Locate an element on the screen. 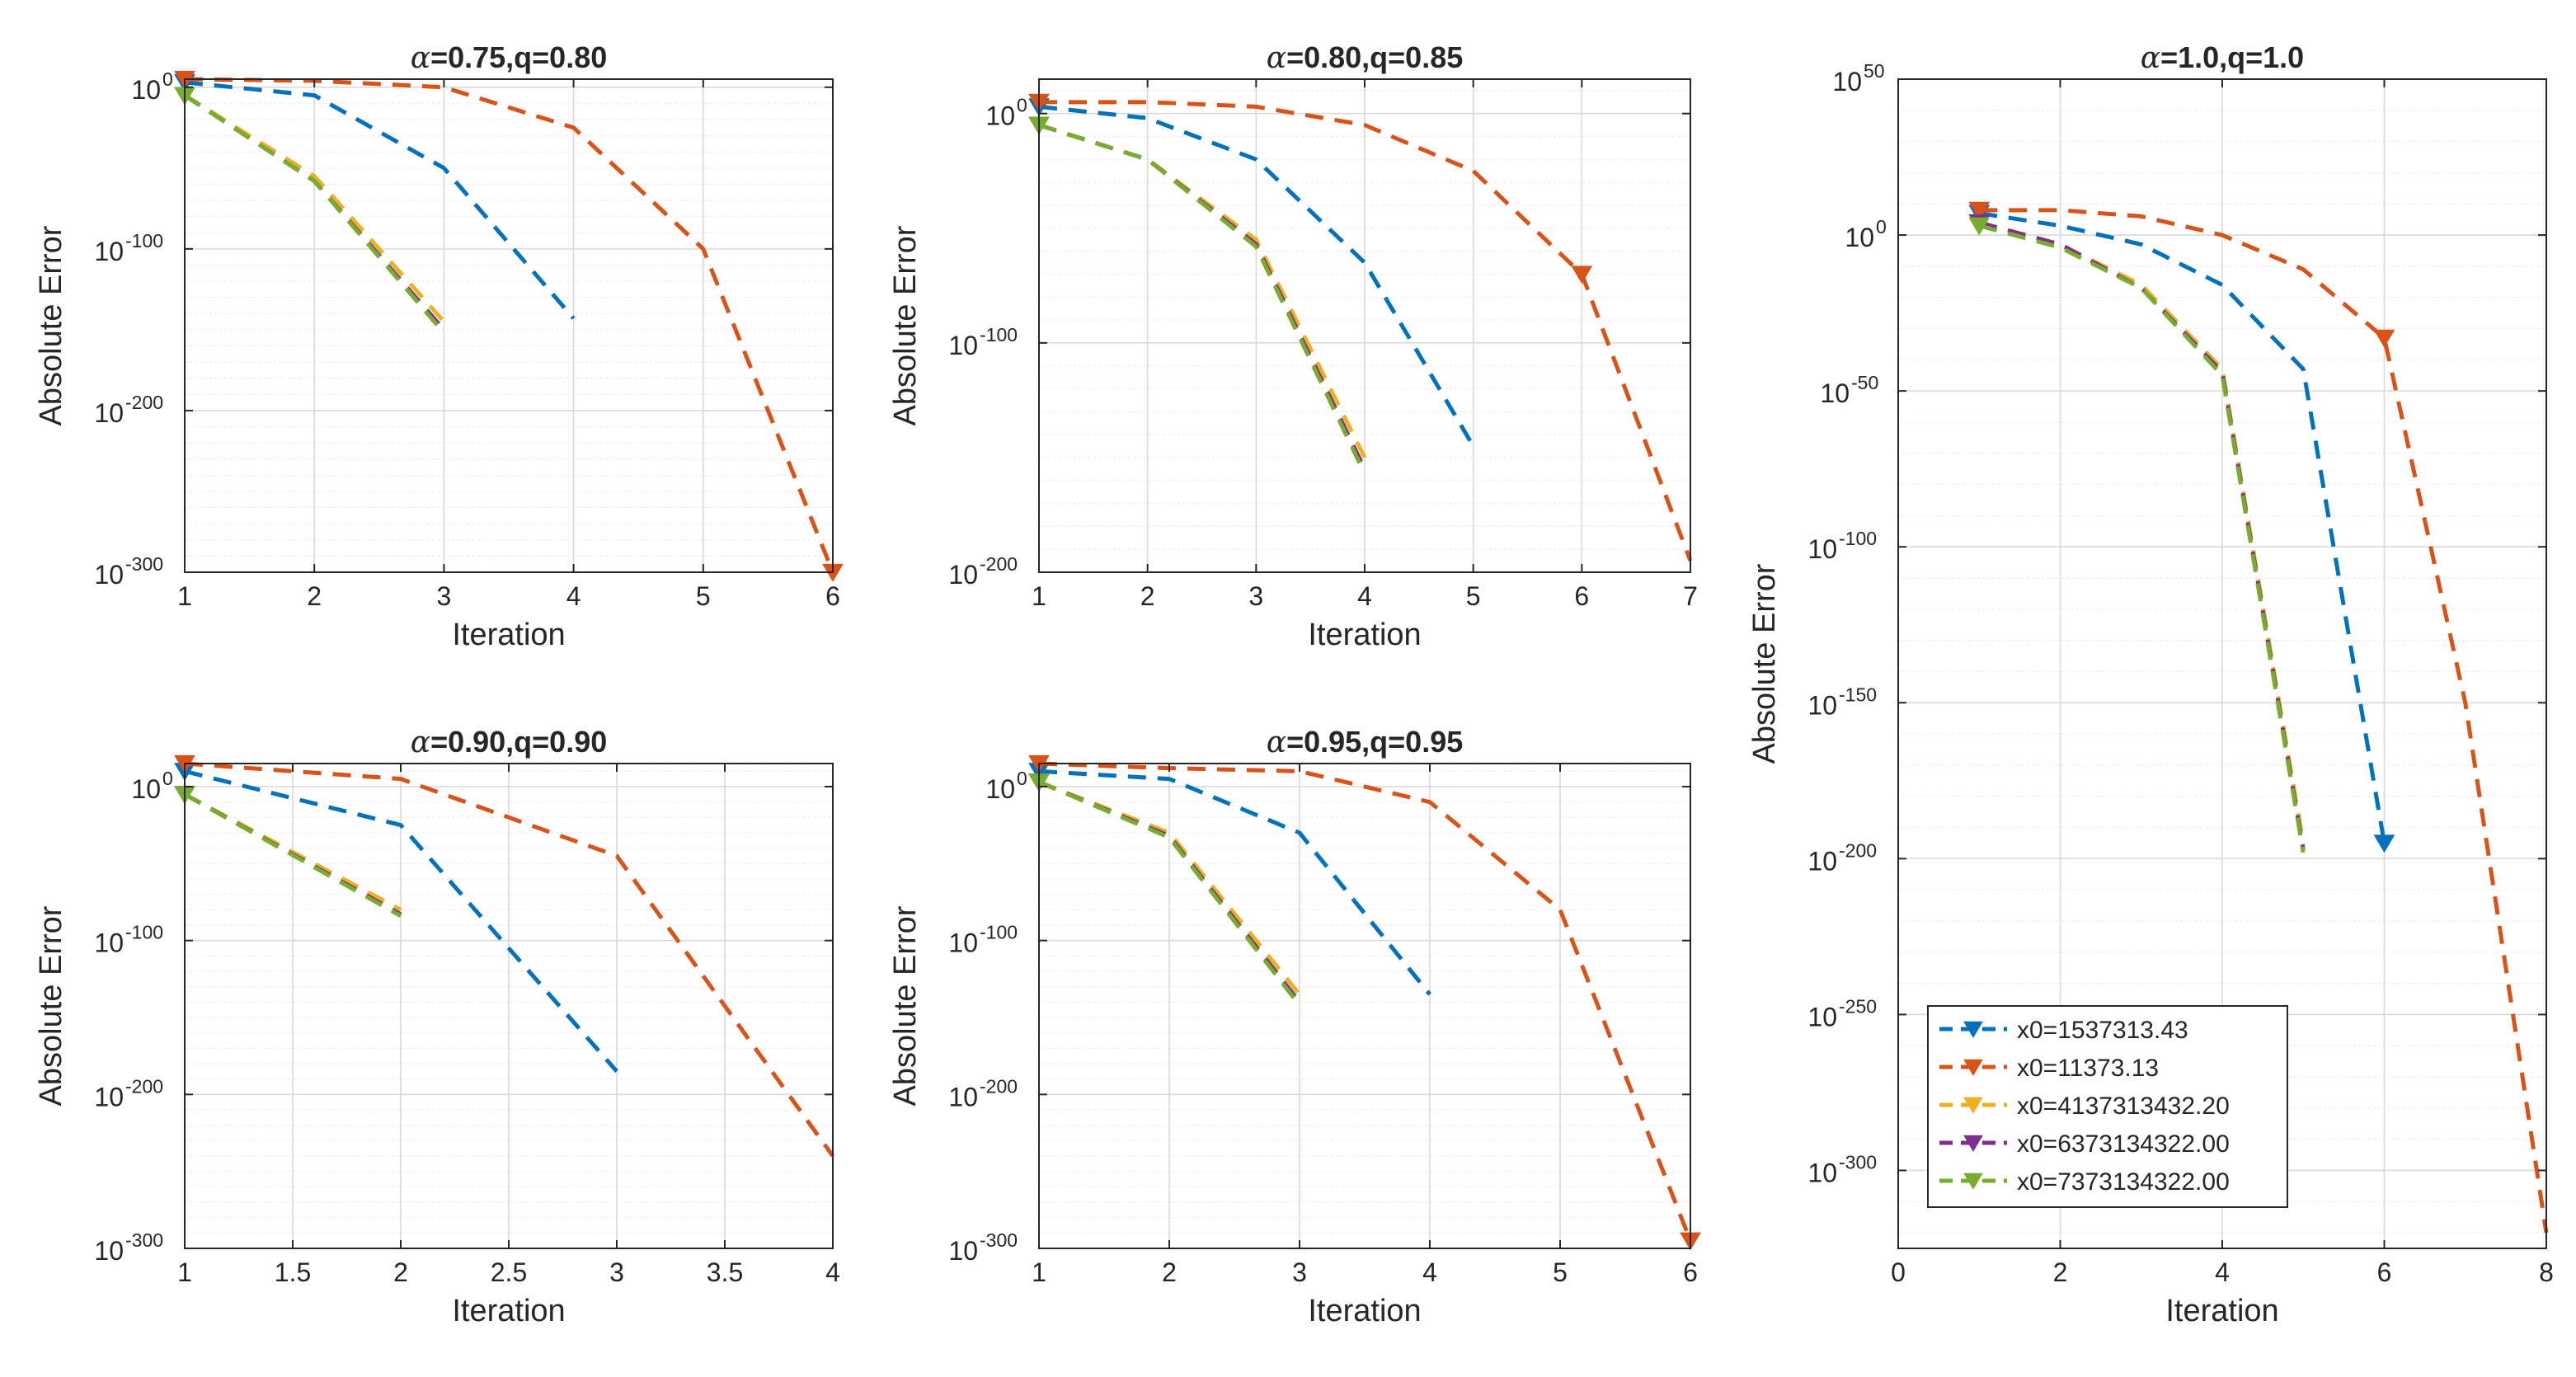  series-line-s3 is located at coordinates (314, 208).